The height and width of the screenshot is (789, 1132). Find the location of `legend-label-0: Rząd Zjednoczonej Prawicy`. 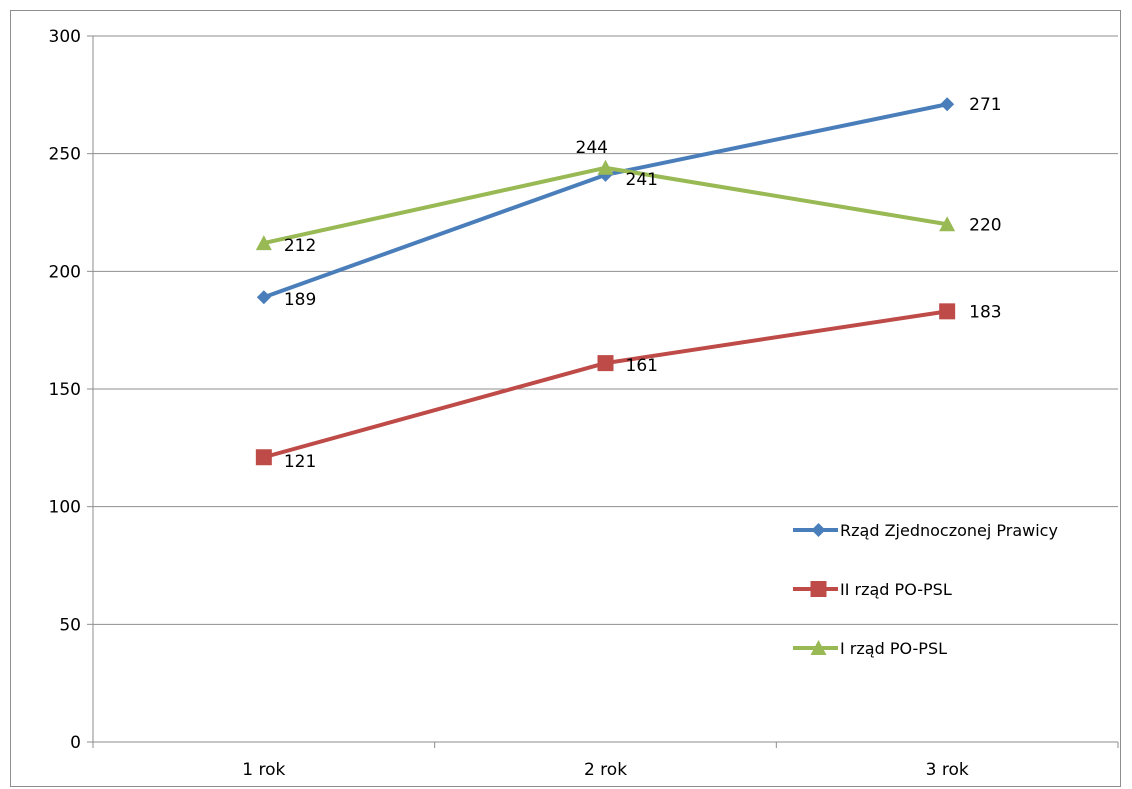

legend-label-0: Rząd Zjednoczonej Prawicy is located at coordinates (949, 530).